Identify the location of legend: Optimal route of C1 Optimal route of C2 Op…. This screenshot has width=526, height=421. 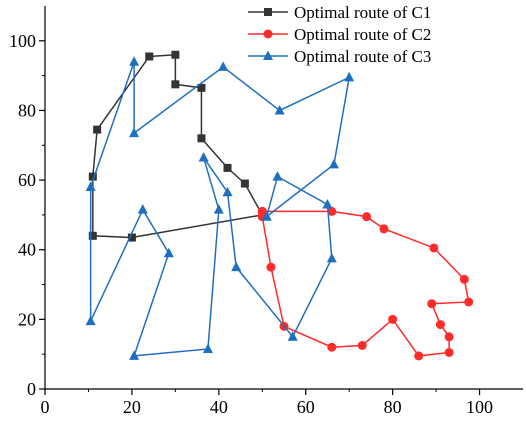
(339, 34).